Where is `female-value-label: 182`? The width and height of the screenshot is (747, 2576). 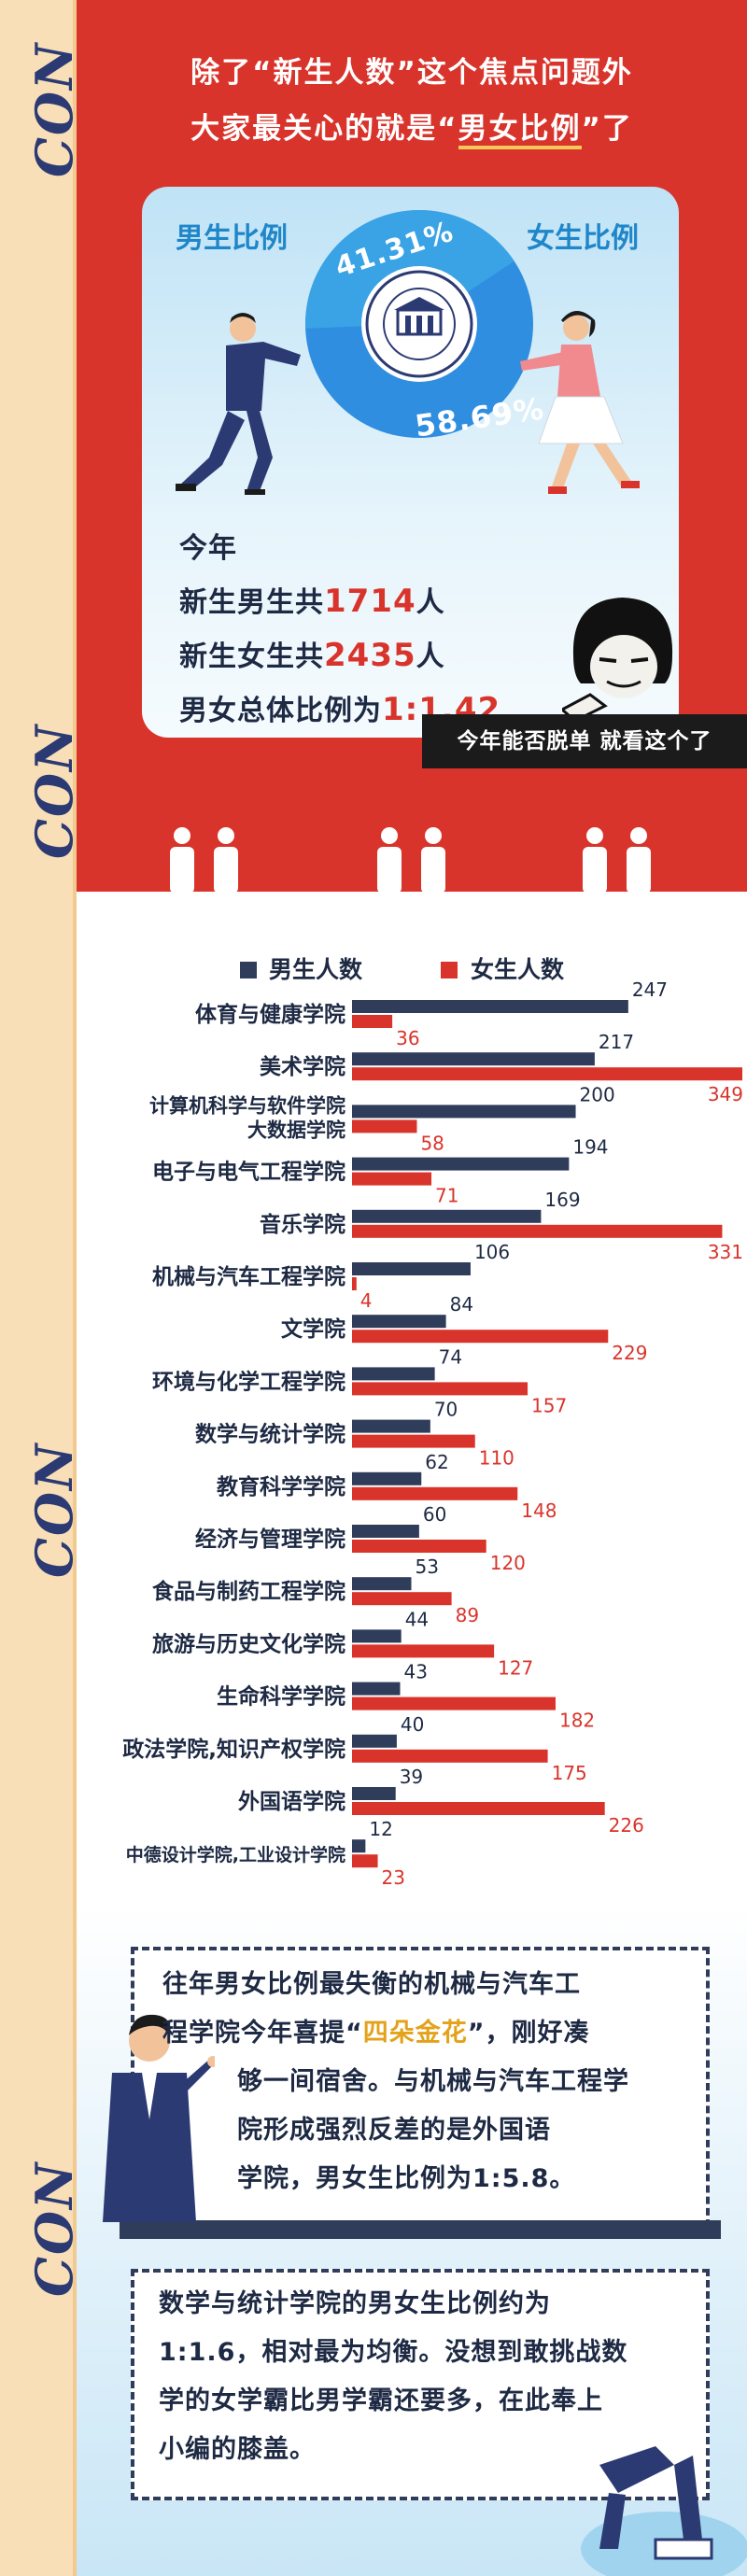 female-value-label: 182 is located at coordinates (577, 1721).